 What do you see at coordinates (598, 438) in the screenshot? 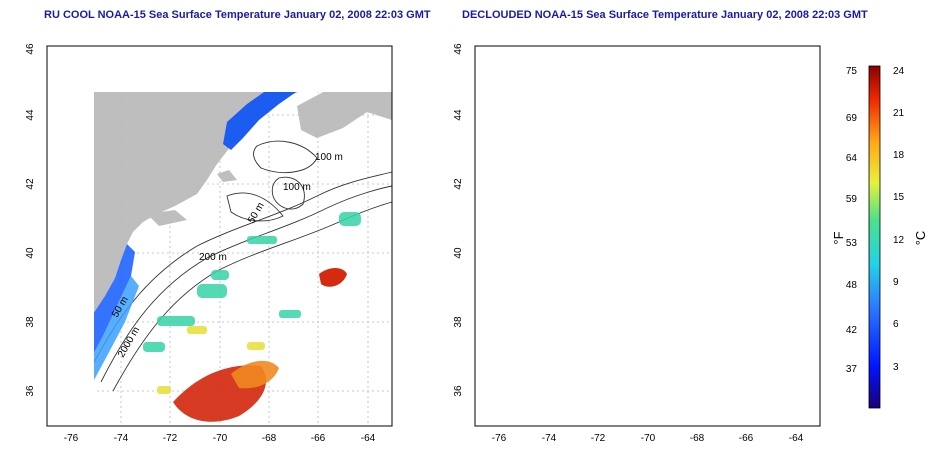
I see `right-x-tick: -72` at bounding box center [598, 438].